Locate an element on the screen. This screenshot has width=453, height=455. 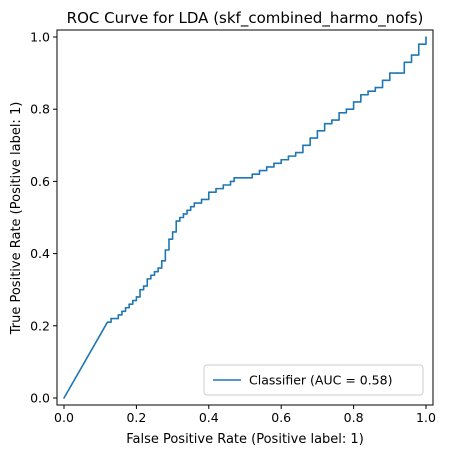
y-tick-label: 1.0 is located at coordinates (40, 37).